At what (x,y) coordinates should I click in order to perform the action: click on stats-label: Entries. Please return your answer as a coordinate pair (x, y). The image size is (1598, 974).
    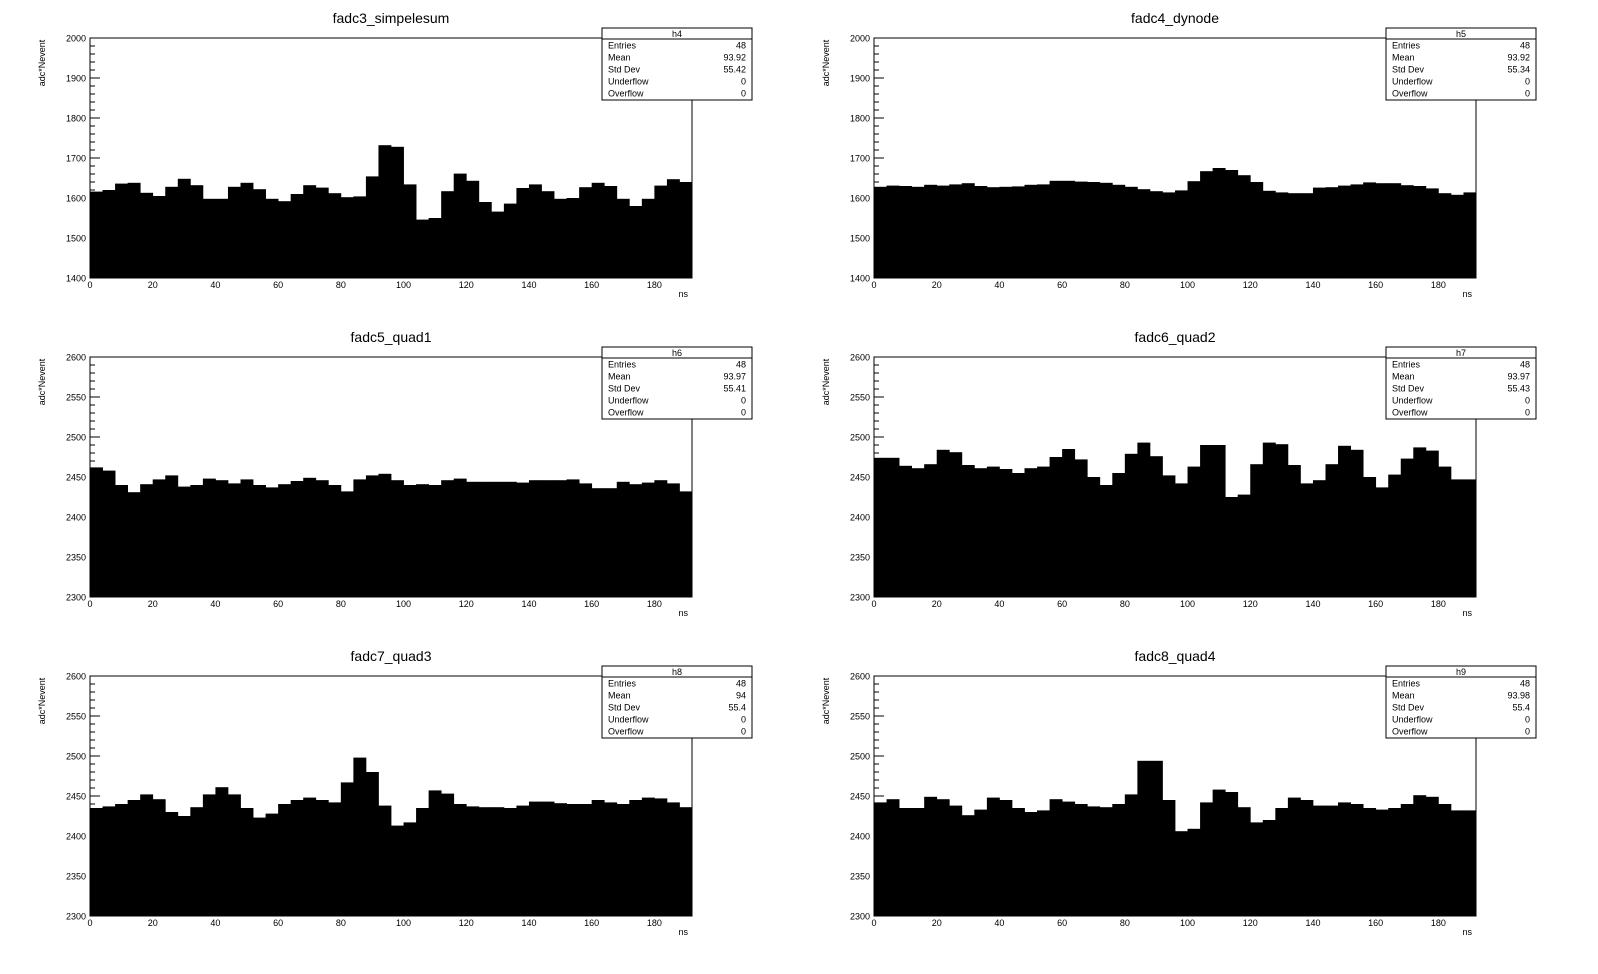
    Looking at the image, I should click on (622, 684).